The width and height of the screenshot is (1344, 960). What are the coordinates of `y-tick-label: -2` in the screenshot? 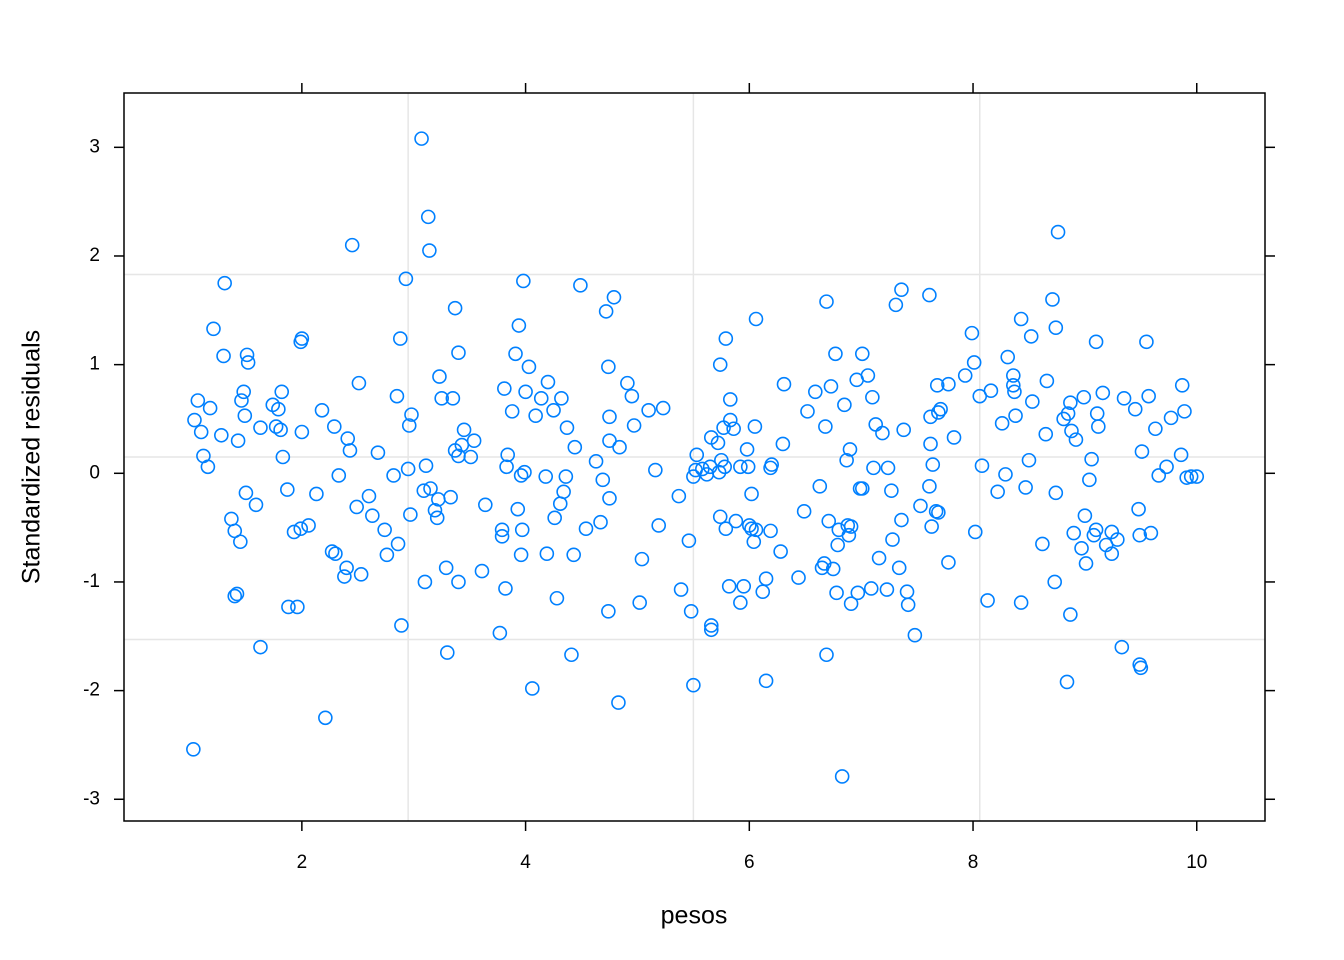 It's located at (91, 690).